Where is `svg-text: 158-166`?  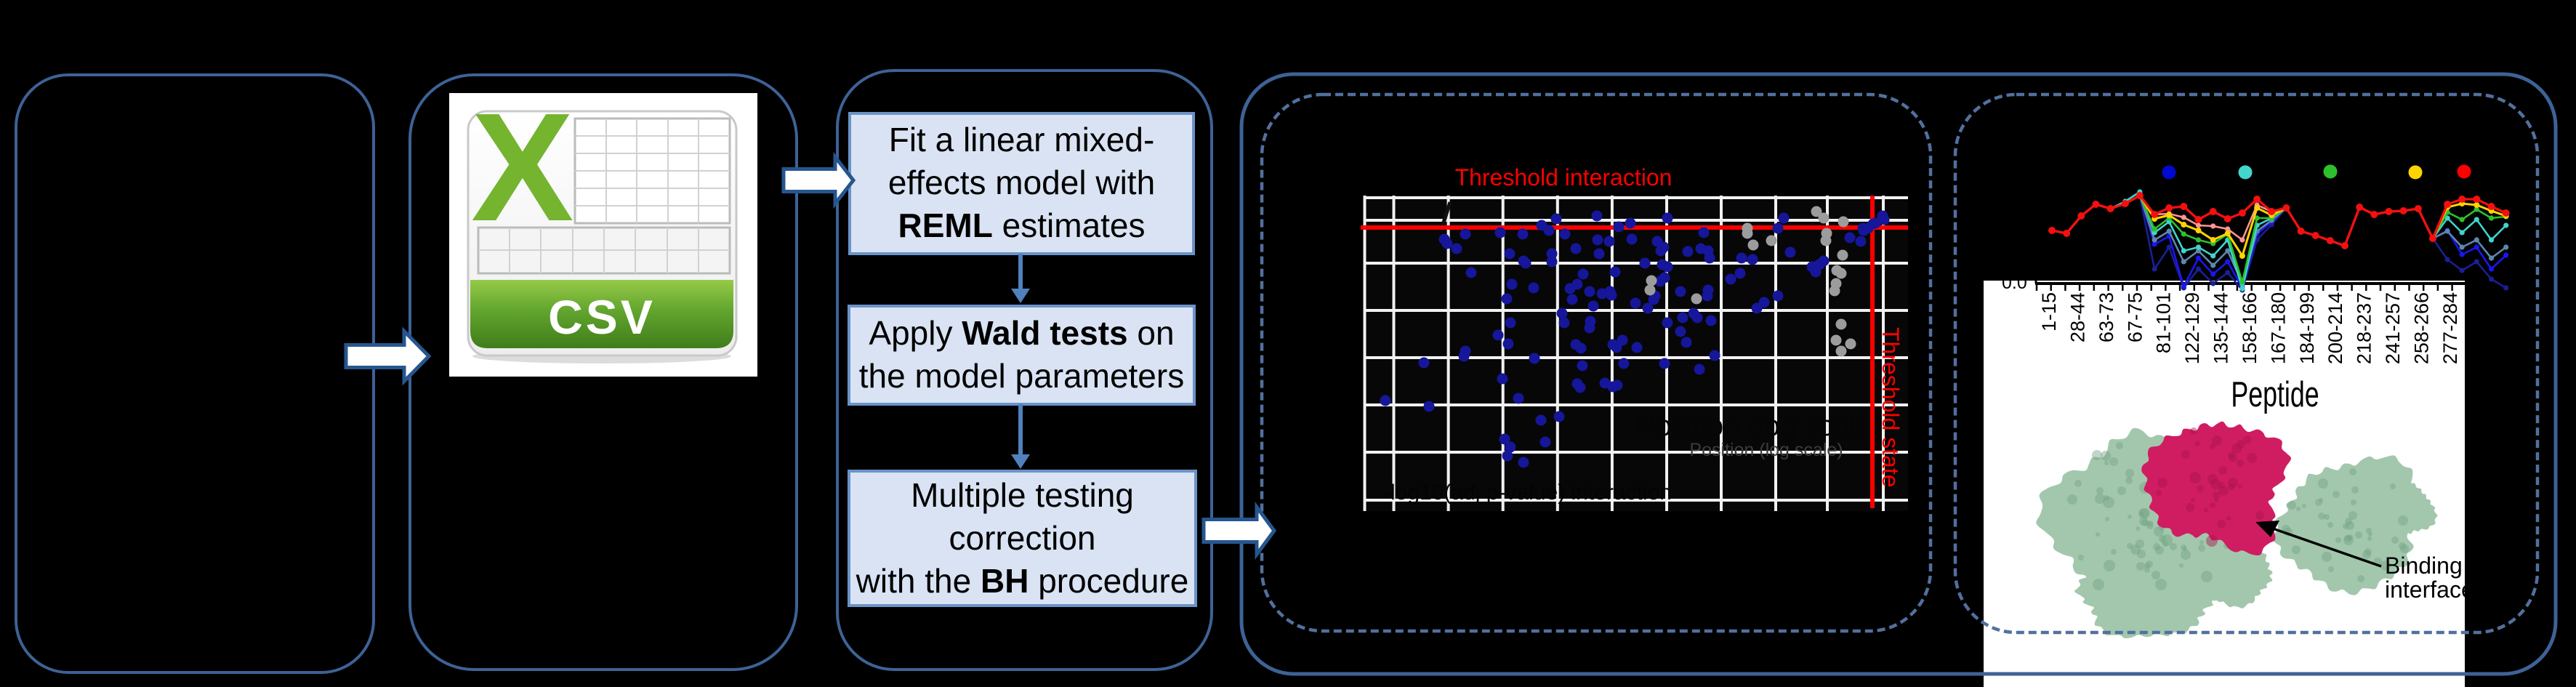
svg-text: 158-166 is located at coordinates (2250, 328).